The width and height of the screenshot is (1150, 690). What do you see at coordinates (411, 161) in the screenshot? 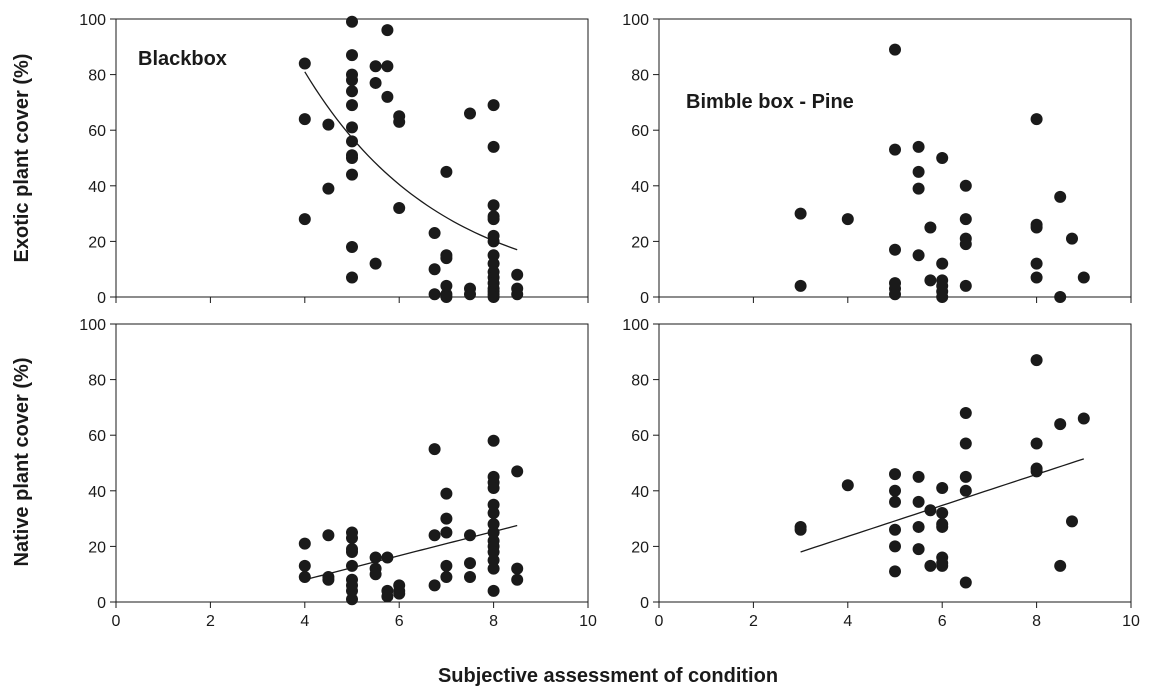
I see `trend-line` at bounding box center [411, 161].